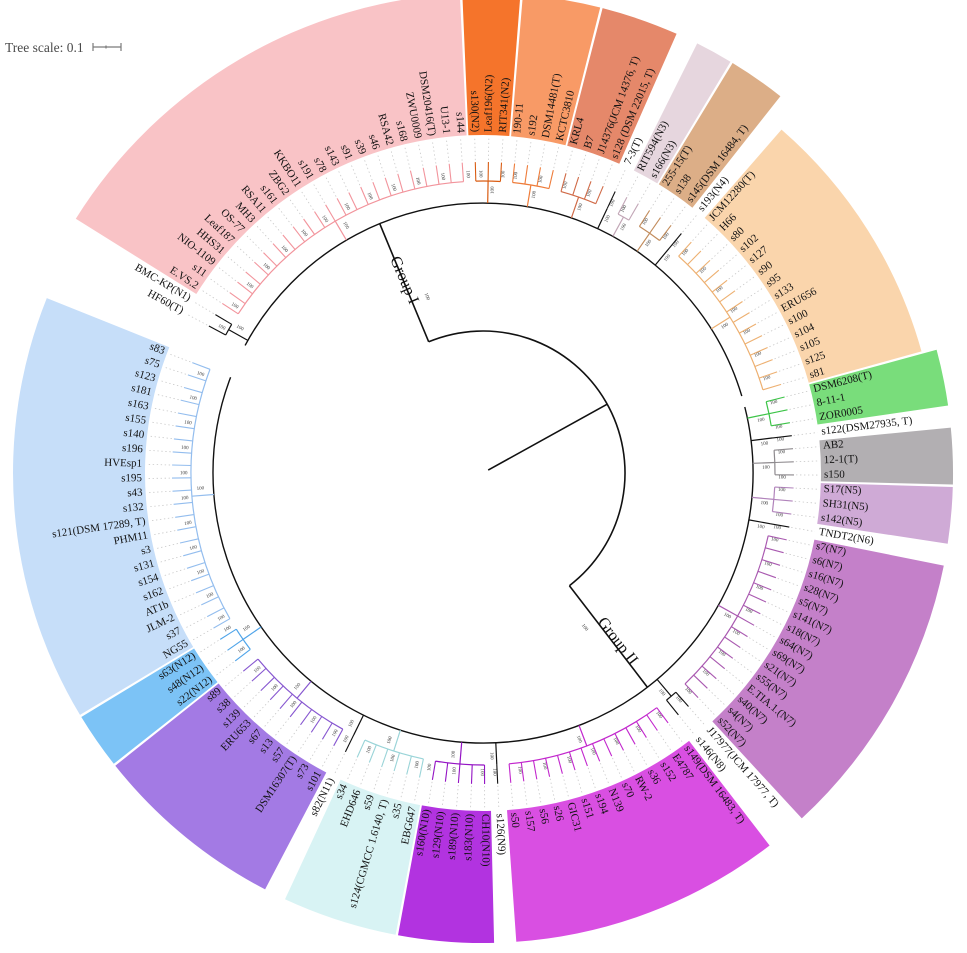  I want to click on leaf-label: RIT341(N2), so click(504, 105).